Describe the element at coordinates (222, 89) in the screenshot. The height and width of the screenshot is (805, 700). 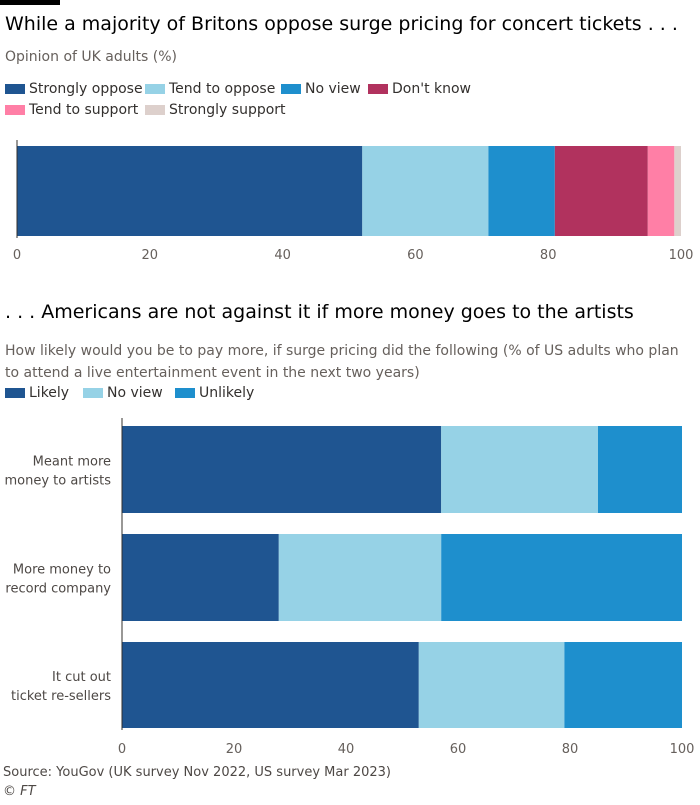
I see `legend-label: Tend to oppose` at that location.